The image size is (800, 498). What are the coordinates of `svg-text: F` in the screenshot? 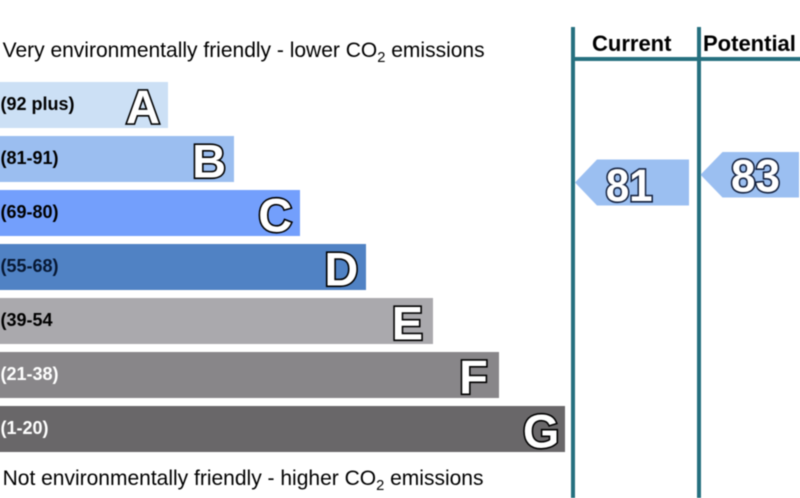 It's located at (473, 377).